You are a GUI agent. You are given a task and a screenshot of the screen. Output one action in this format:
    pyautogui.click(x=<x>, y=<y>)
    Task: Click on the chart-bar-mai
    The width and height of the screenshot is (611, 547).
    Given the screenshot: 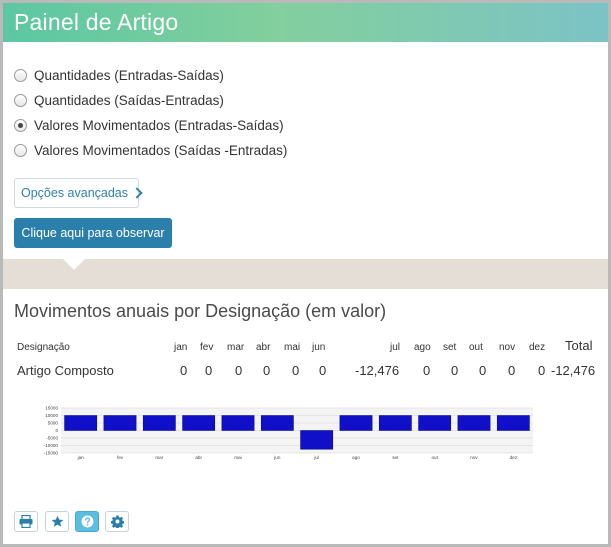 What is the action you would take?
    pyautogui.click(x=238, y=423)
    